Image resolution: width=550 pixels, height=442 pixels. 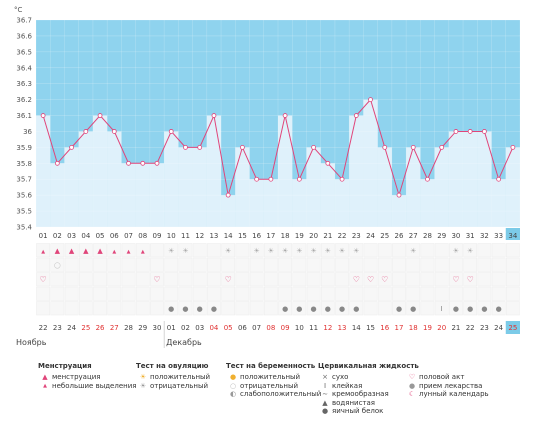 What do you see at coordinates (271, 366) in the screenshot?
I see `legend-title: Тест на беременность` at bounding box center [271, 366].